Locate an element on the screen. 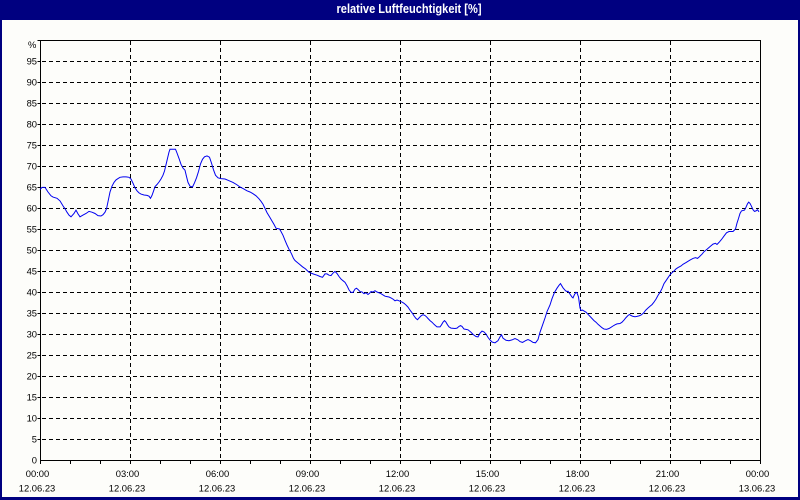  svg-text: 21:00 is located at coordinates (667, 473).